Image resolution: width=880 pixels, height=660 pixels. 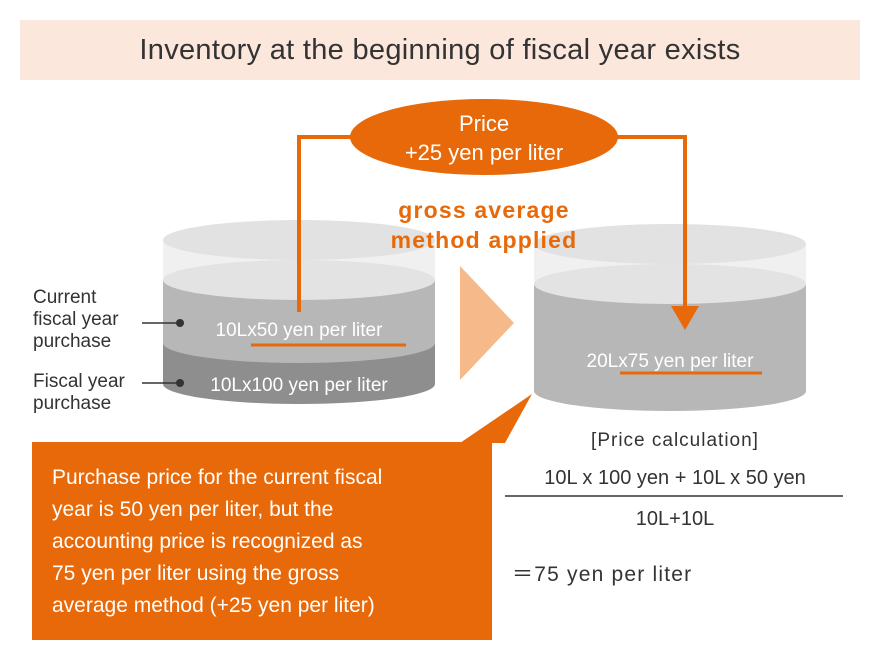 I want to click on right-tank-rim, so click(x=670, y=244).